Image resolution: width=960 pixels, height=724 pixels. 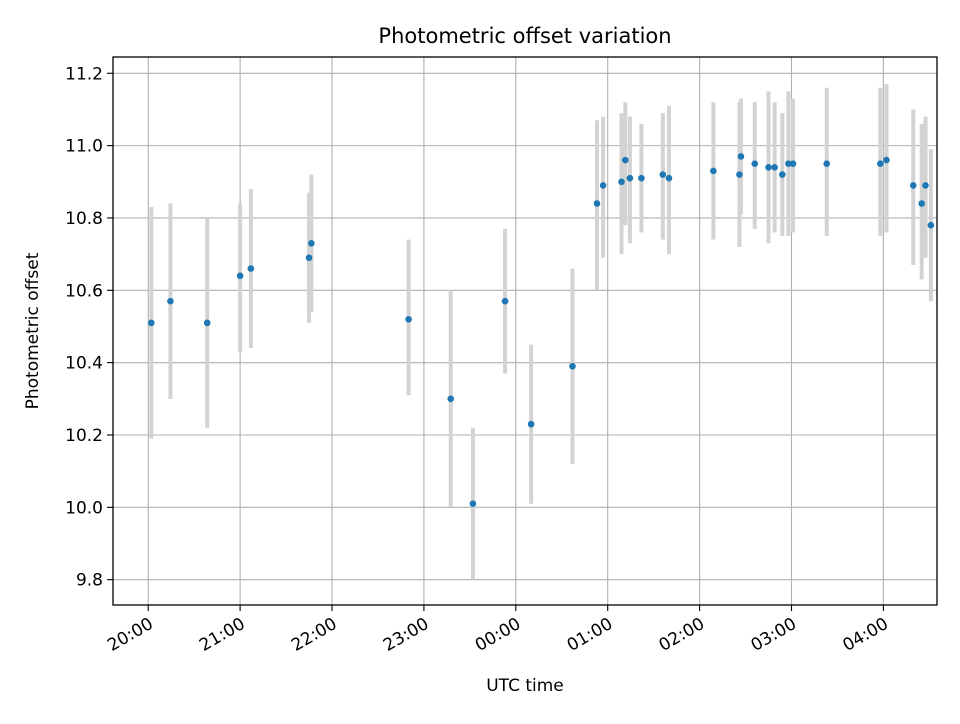 I want to click on y-tick-label: 10.0, so click(x=84, y=508).